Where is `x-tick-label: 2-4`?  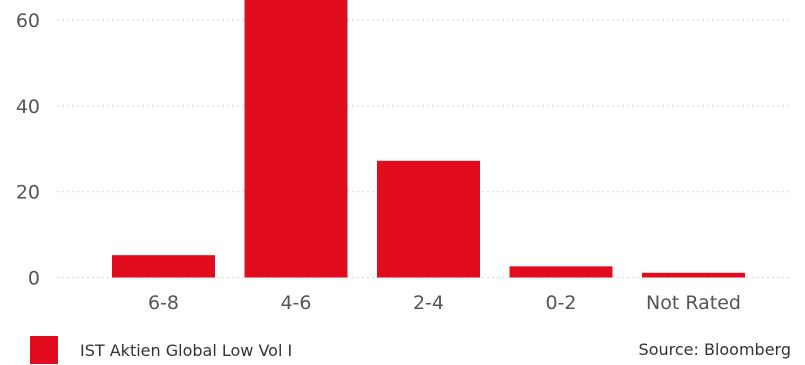 x-tick-label: 2-4 is located at coordinates (428, 303).